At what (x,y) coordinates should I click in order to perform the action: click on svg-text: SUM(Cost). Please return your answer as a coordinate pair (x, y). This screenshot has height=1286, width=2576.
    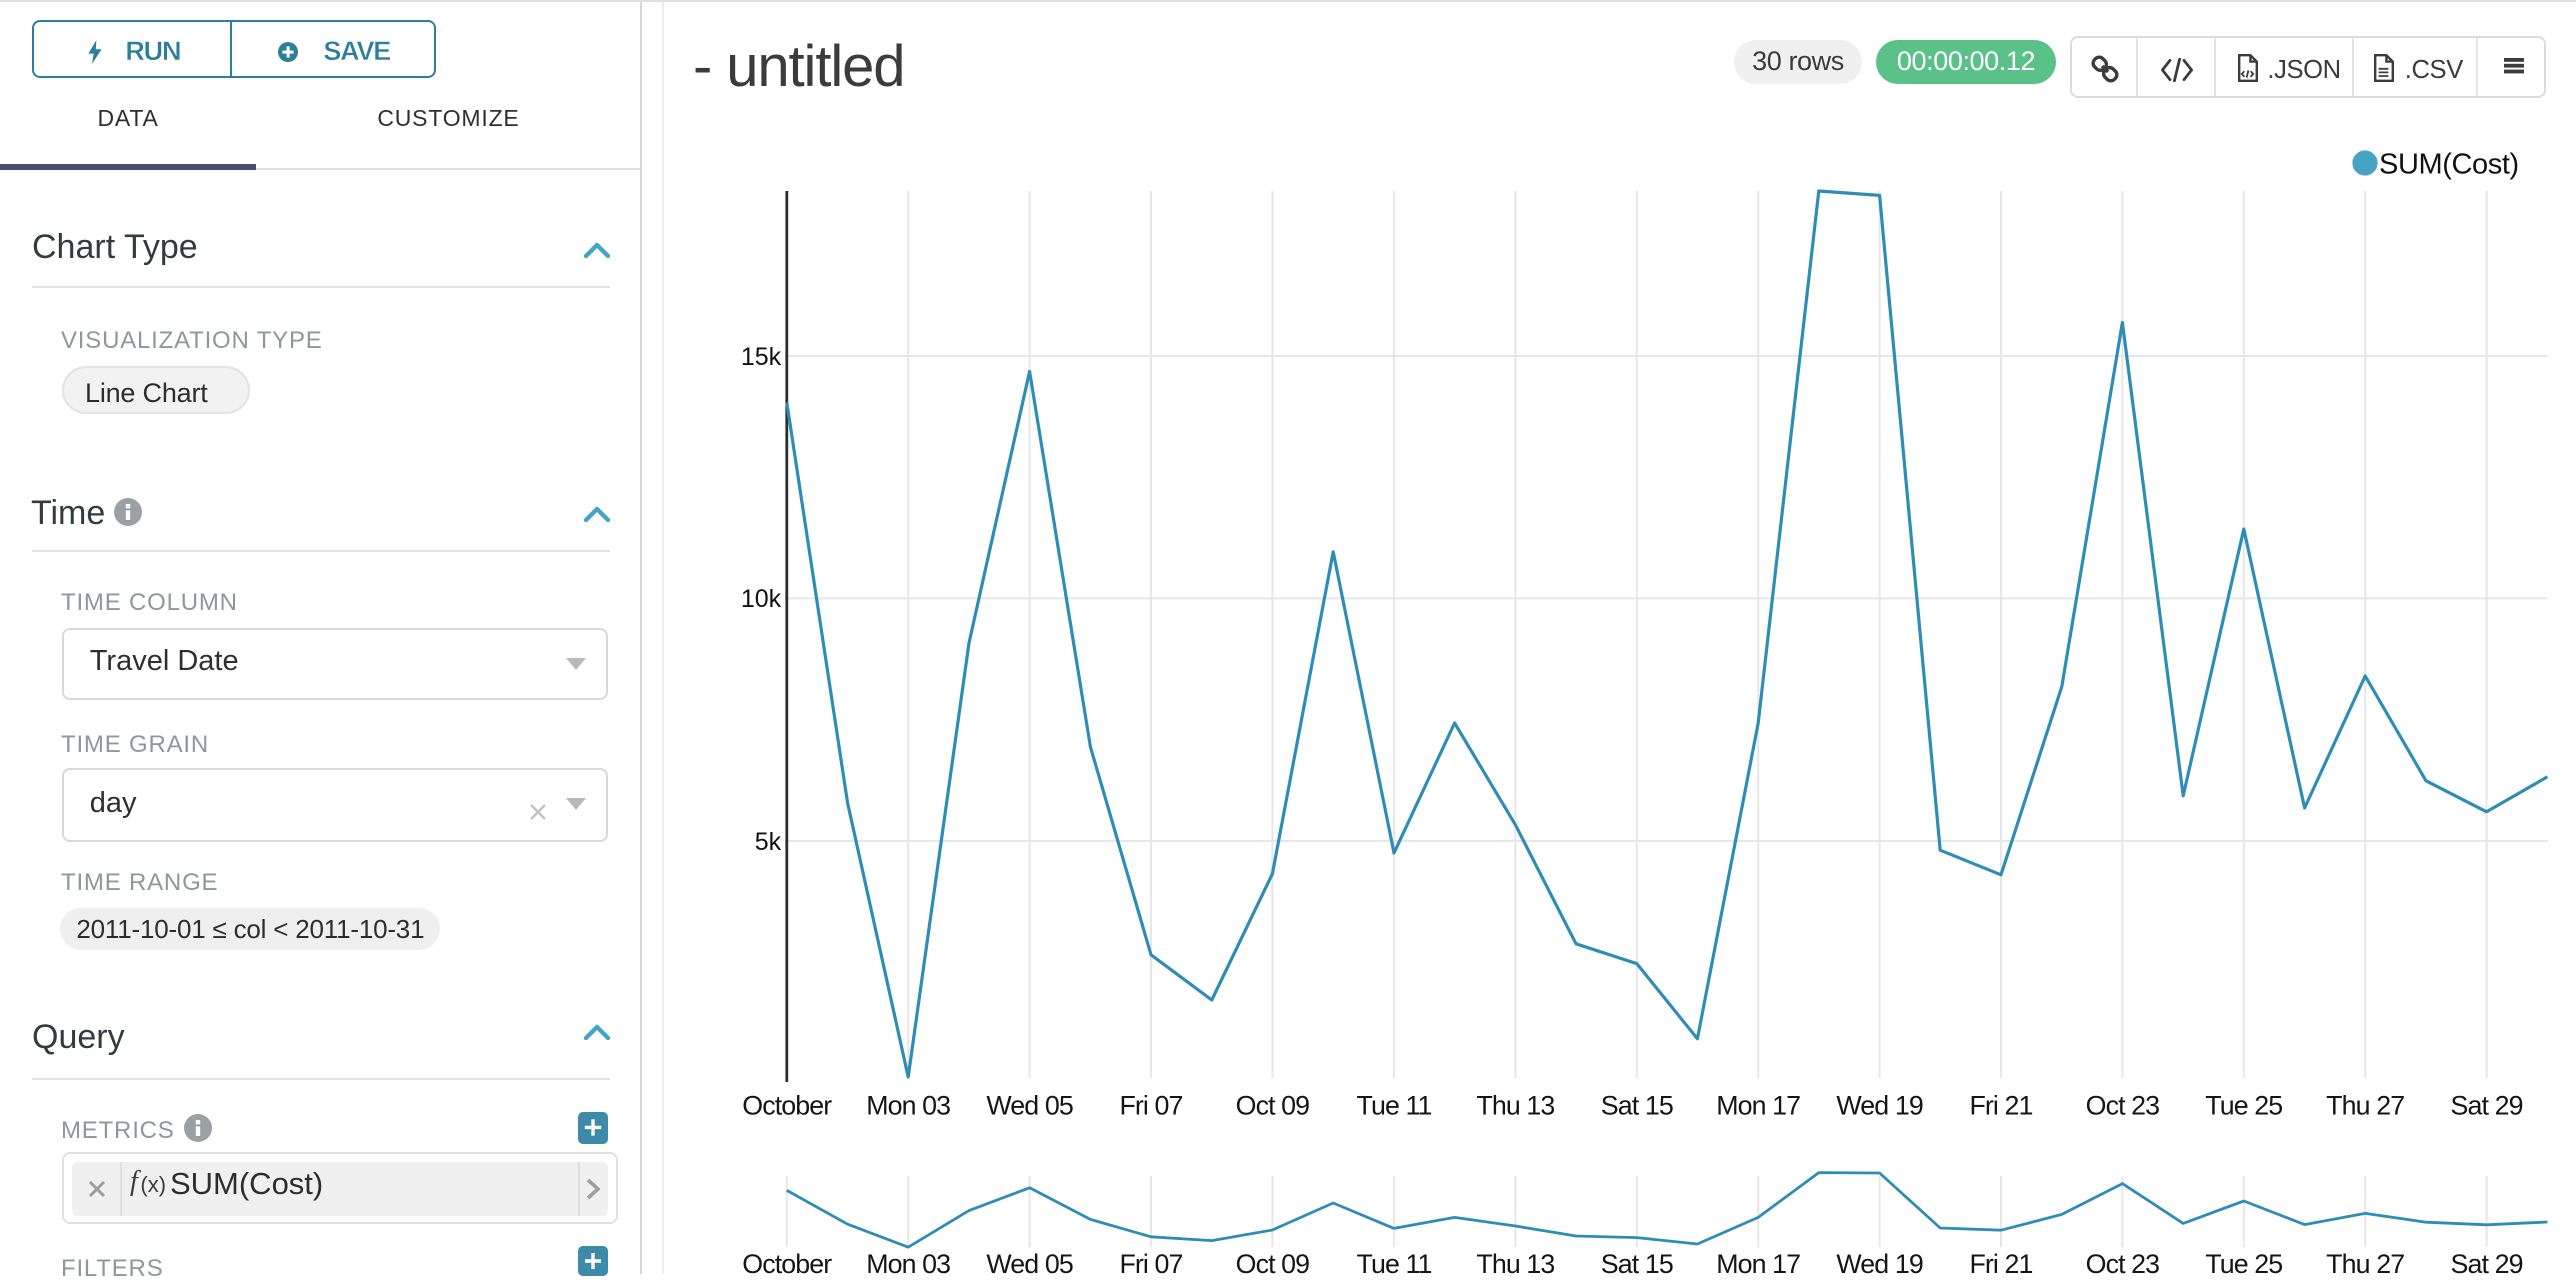
    Looking at the image, I should click on (2449, 165).